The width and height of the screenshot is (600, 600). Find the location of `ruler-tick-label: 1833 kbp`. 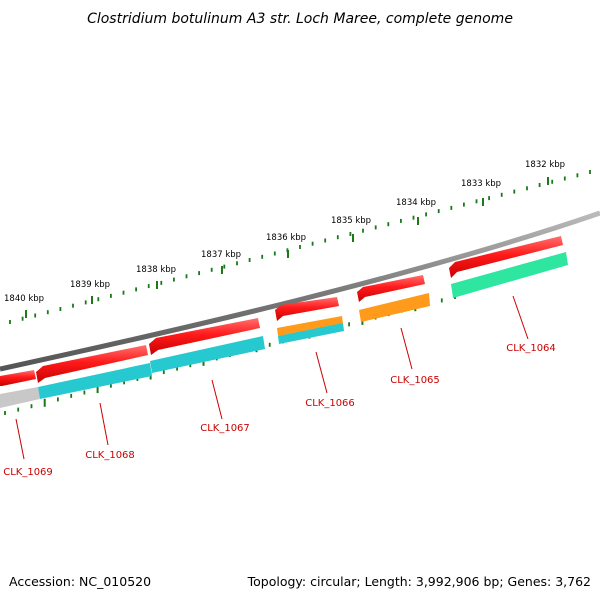

ruler-tick-label: 1833 kbp is located at coordinates (481, 184).